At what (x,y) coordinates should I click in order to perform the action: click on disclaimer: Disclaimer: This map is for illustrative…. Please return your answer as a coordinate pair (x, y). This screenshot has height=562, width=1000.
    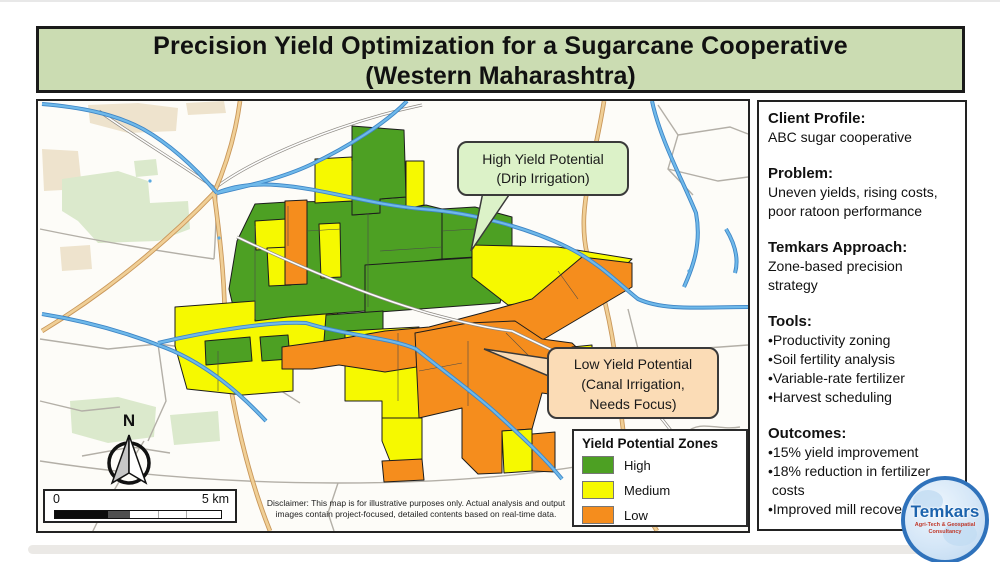
    Looking at the image, I should click on (416, 509).